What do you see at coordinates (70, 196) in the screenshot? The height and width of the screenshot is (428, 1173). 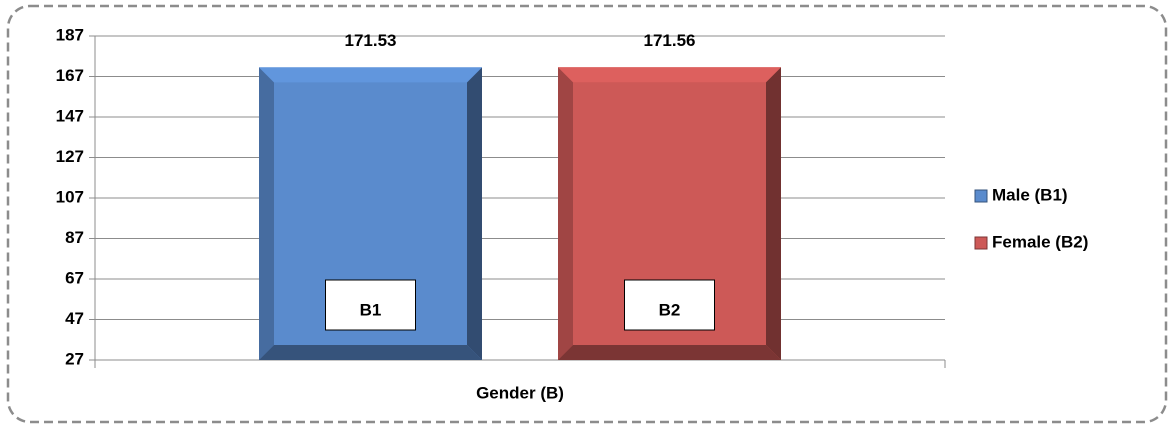 I see `y-tick-label: 107` at bounding box center [70, 196].